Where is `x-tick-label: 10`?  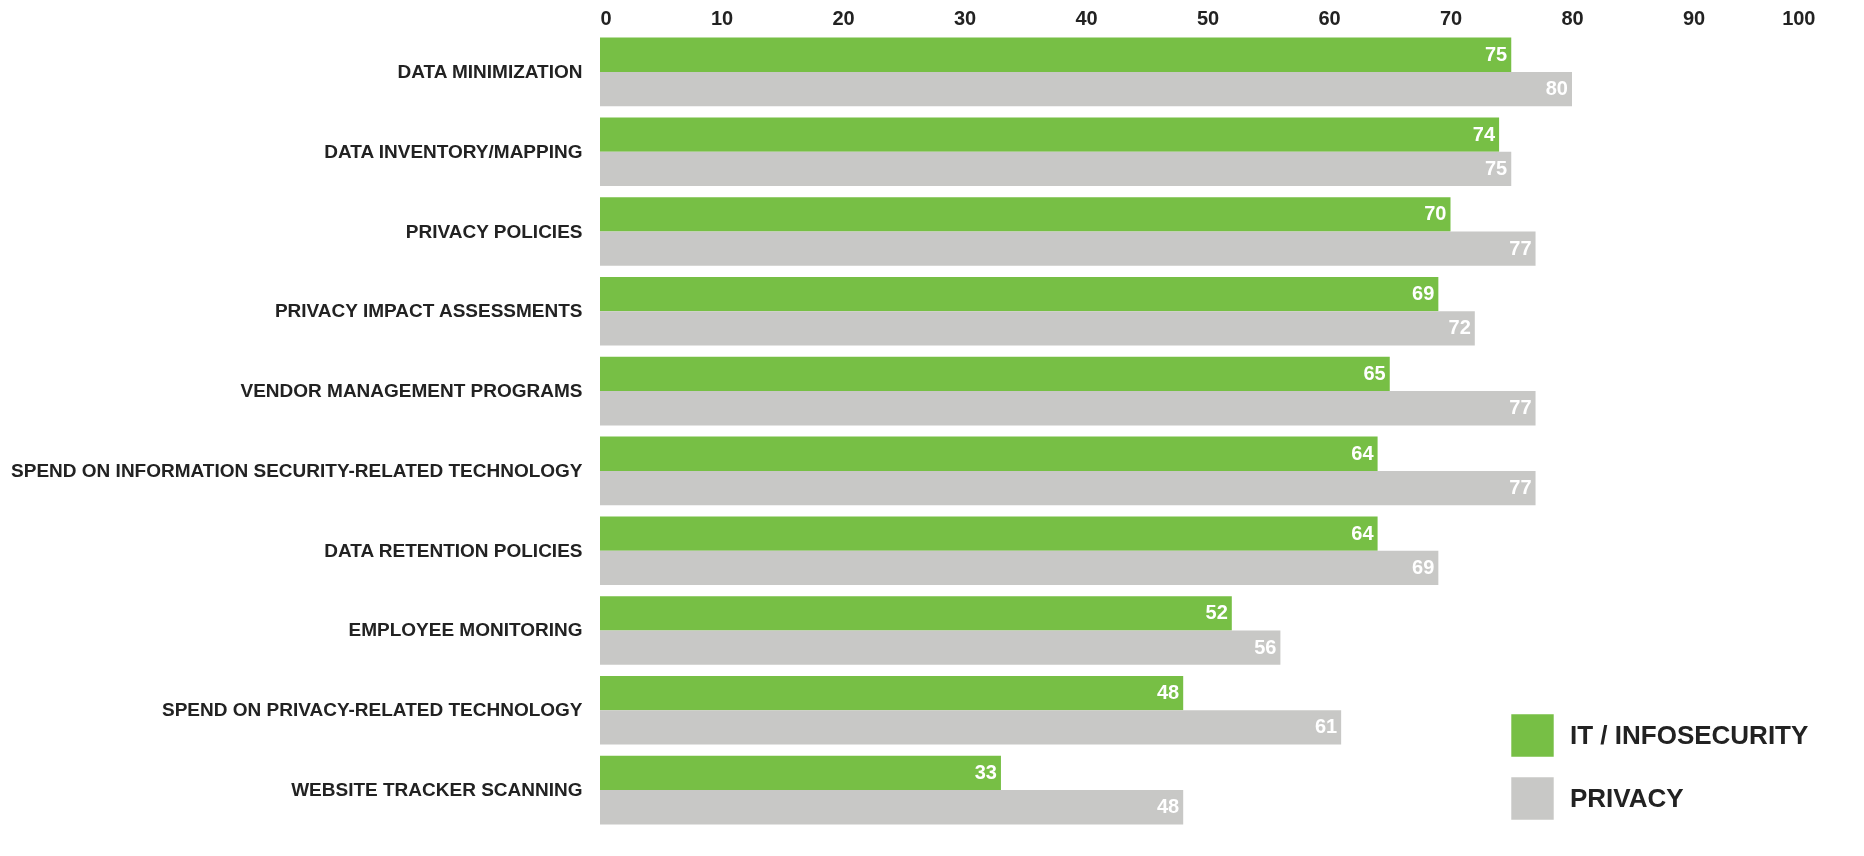
x-tick-label: 10 is located at coordinates (722, 17).